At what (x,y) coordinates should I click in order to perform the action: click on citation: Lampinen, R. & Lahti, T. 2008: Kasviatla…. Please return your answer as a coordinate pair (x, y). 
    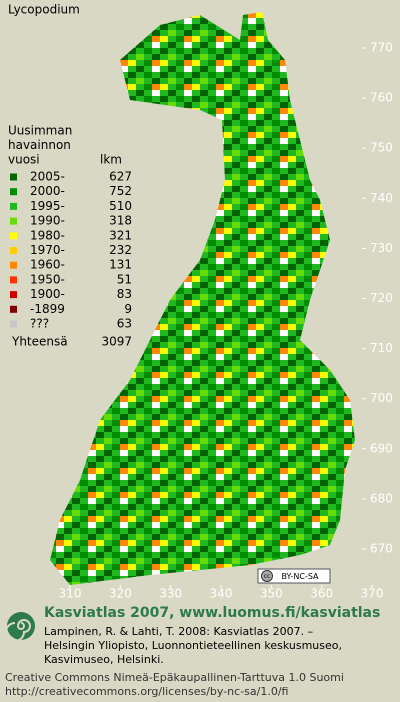
    Looking at the image, I should click on (178, 631).